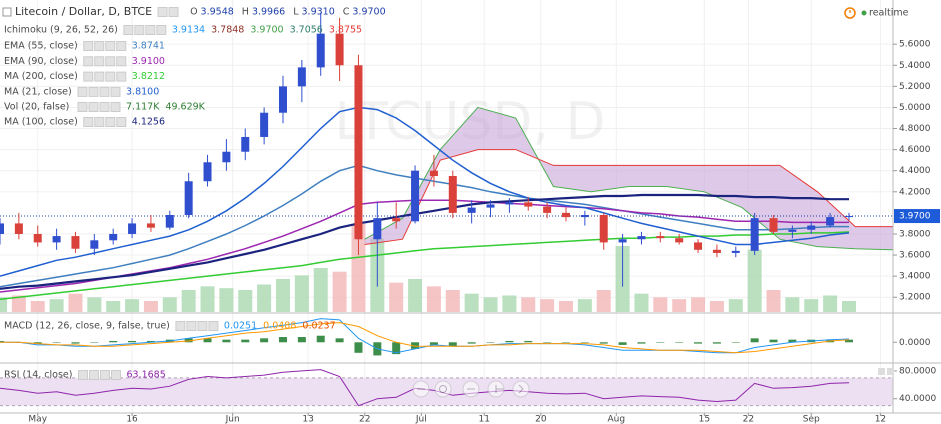 This screenshot has height=424, width=941. I want to click on scroll-left, so click(496, 389).